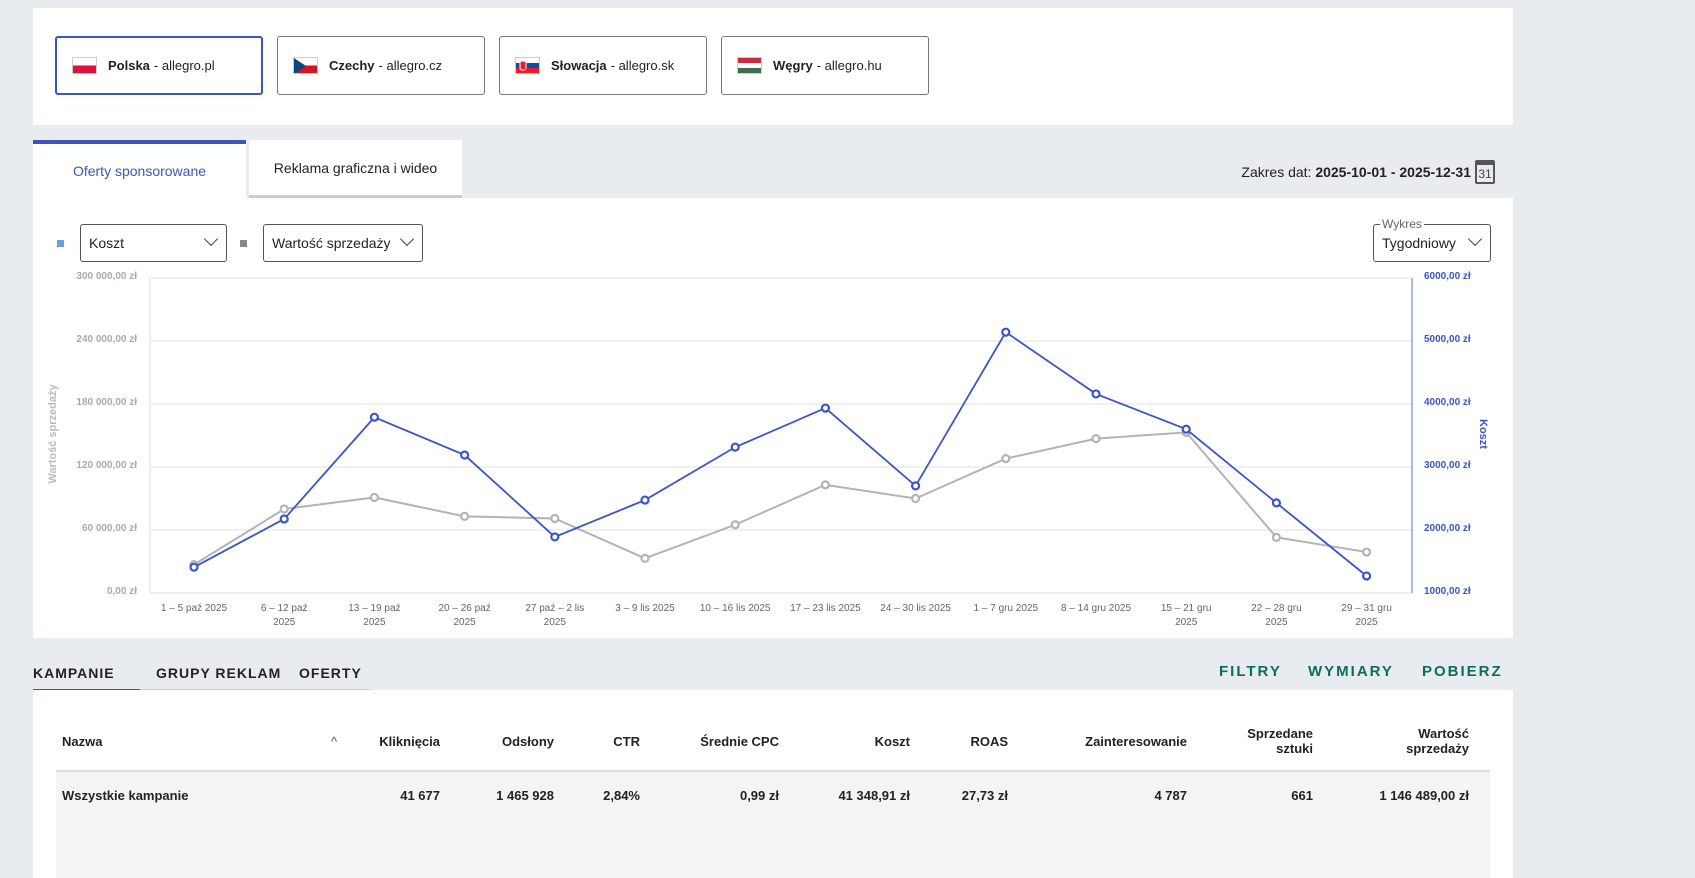 Image resolution: width=1695 pixels, height=878 pixels. What do you see at coordinates (194, 608) in the screenshot?
I see `x-tick-label: 1 – 5 paź 2025` at bounding box center [194, 608].